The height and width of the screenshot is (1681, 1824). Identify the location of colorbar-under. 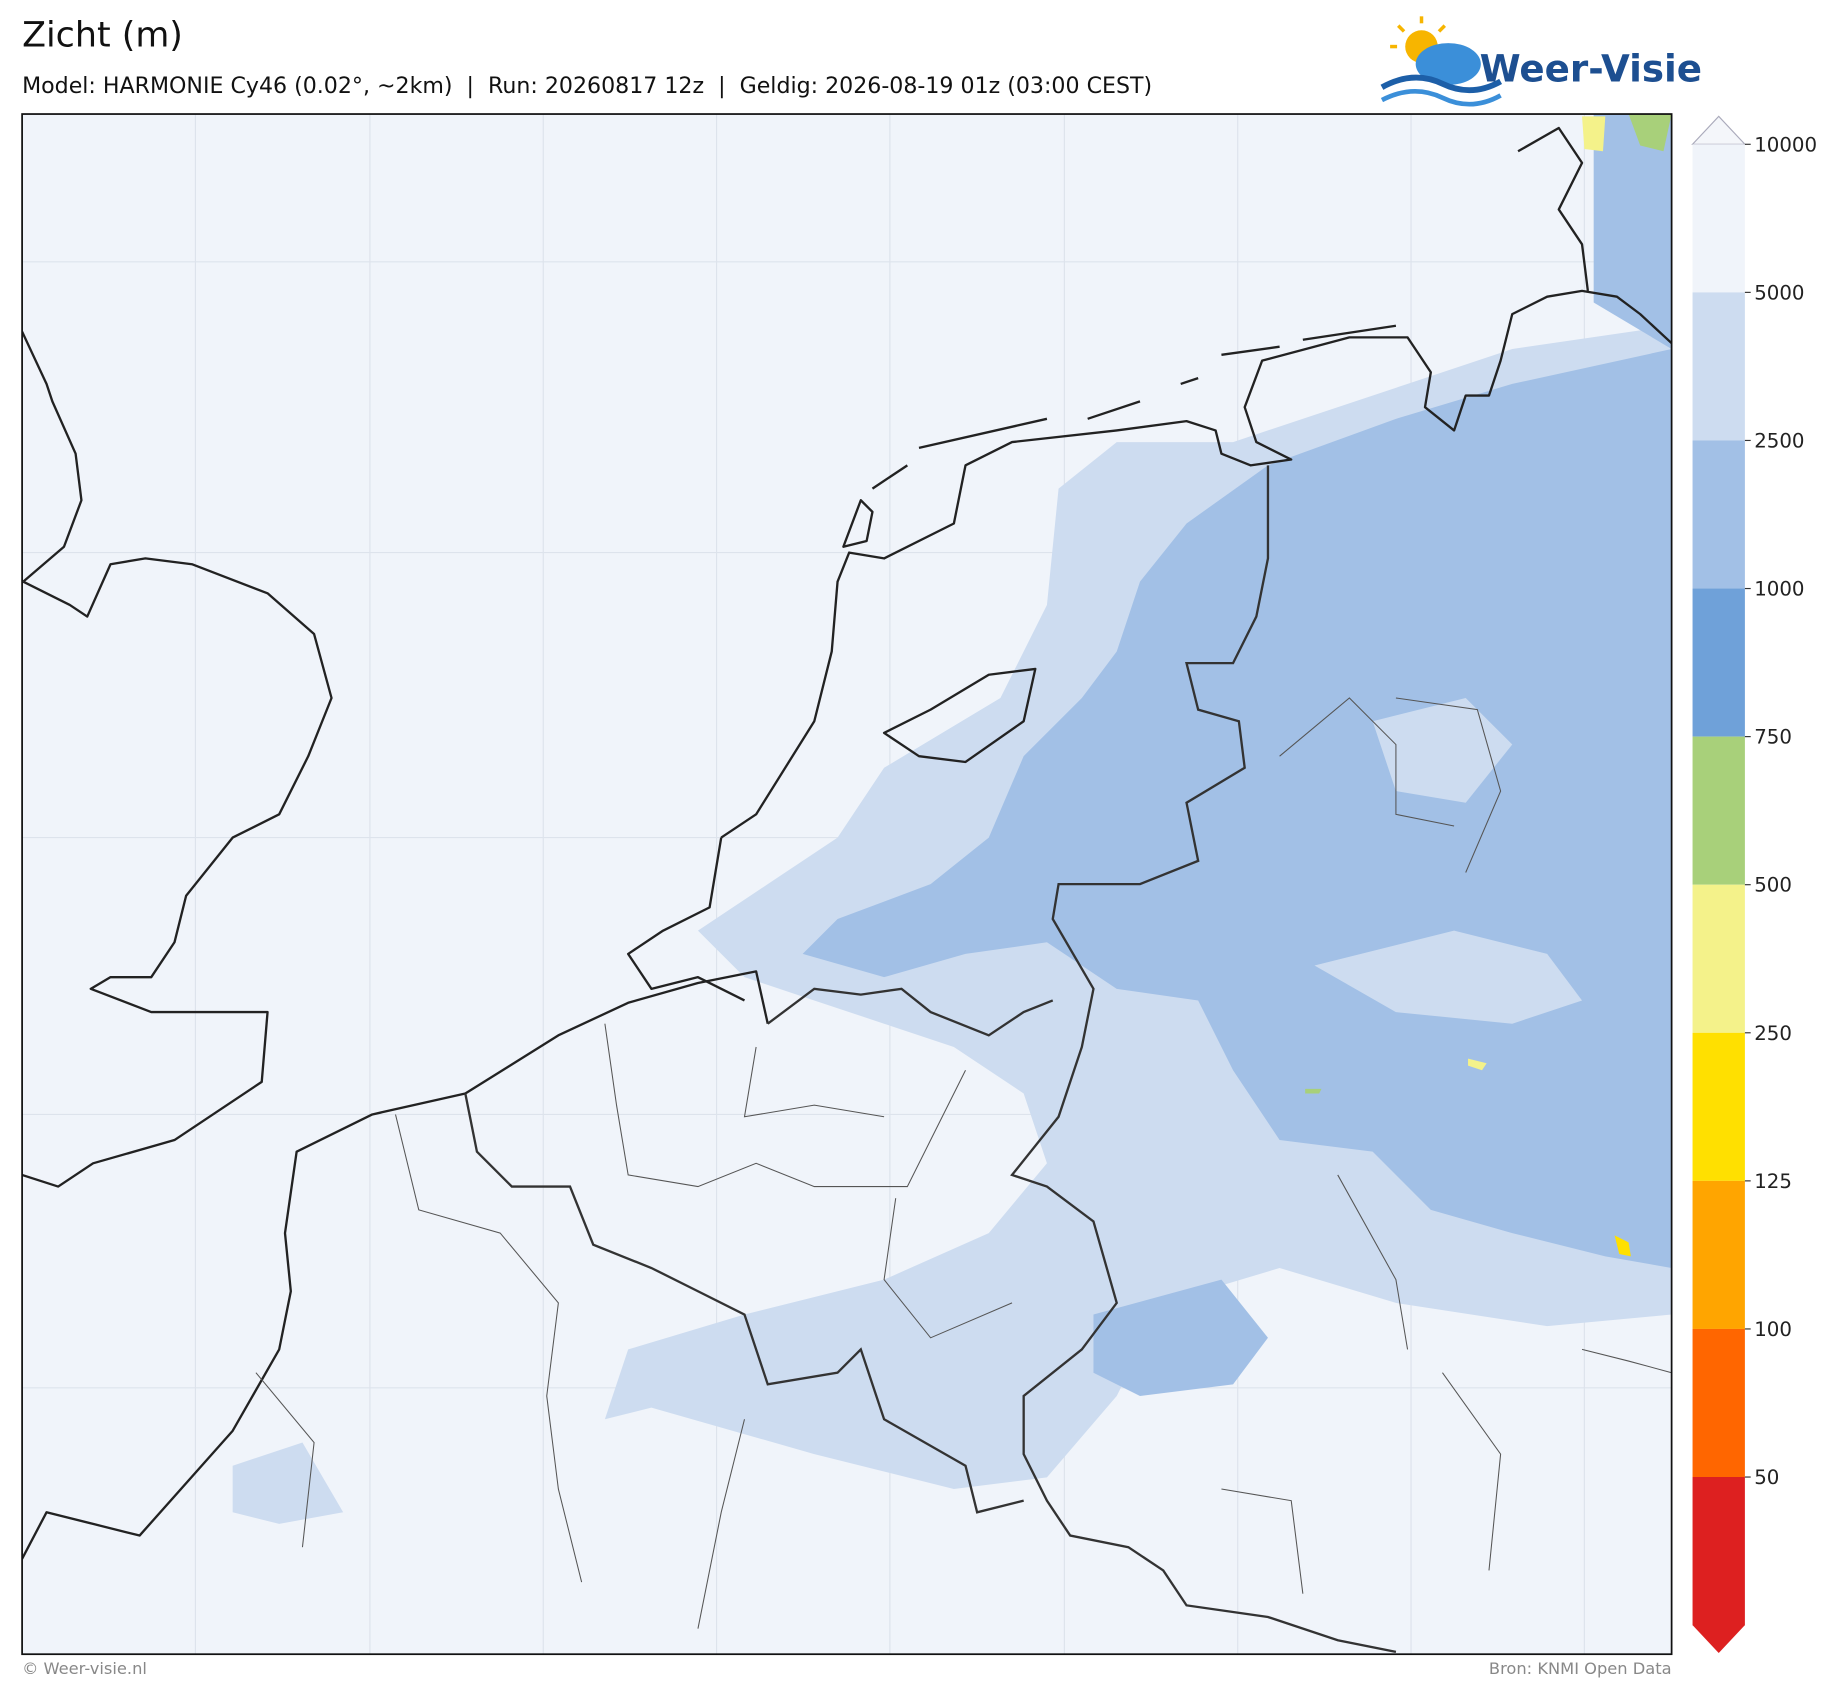
(1718, 1565).